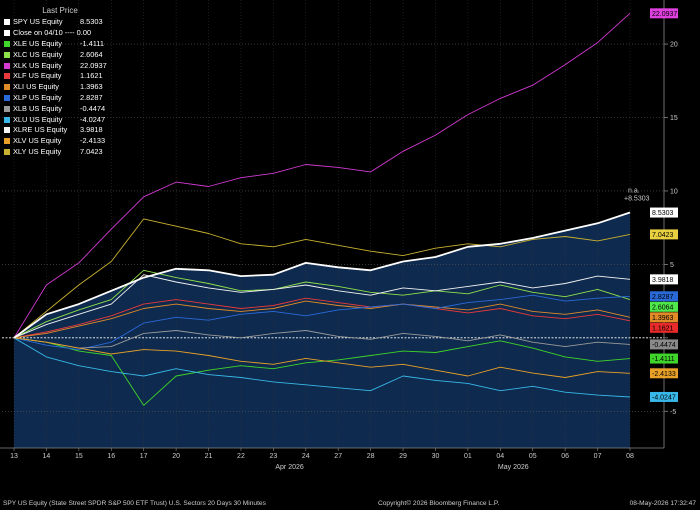 This screenshot has height=510, width=700. I want to click on legend-swatch-xlb-us-equity, so click(7, 108).